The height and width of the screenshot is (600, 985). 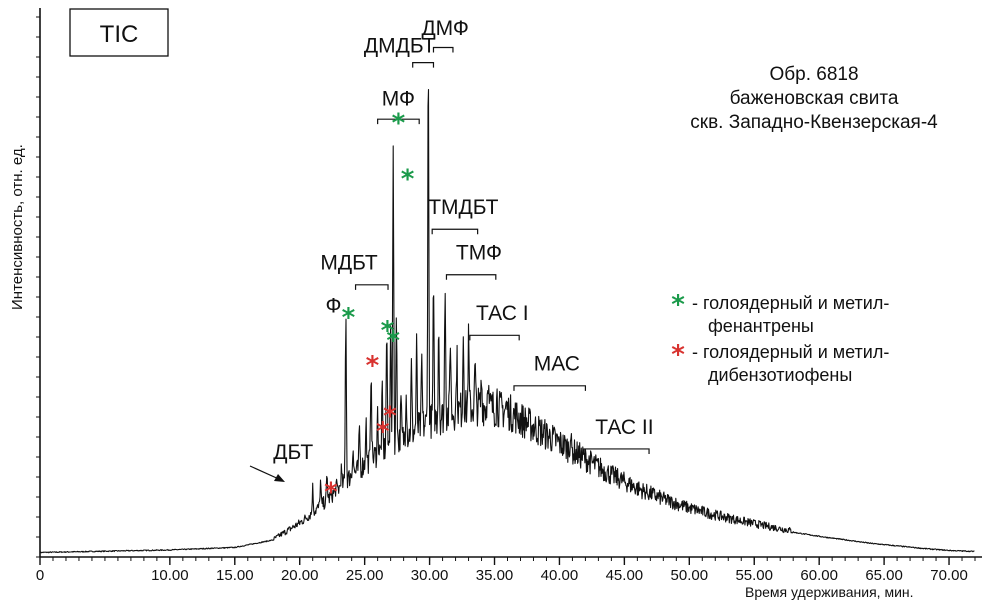 What do you see at coordinates (678, 355) in the screenshot?
I see `legend-marker-dibenzothiophenes: *` at bounding box center [678, 355].